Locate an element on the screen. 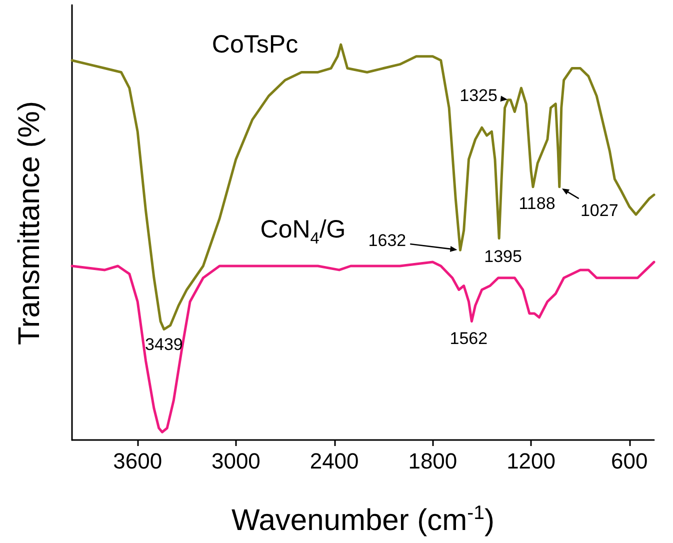 The width and height of the screenshot is (673, 543). annotation: 1188 is located at coordinates (537, 204).